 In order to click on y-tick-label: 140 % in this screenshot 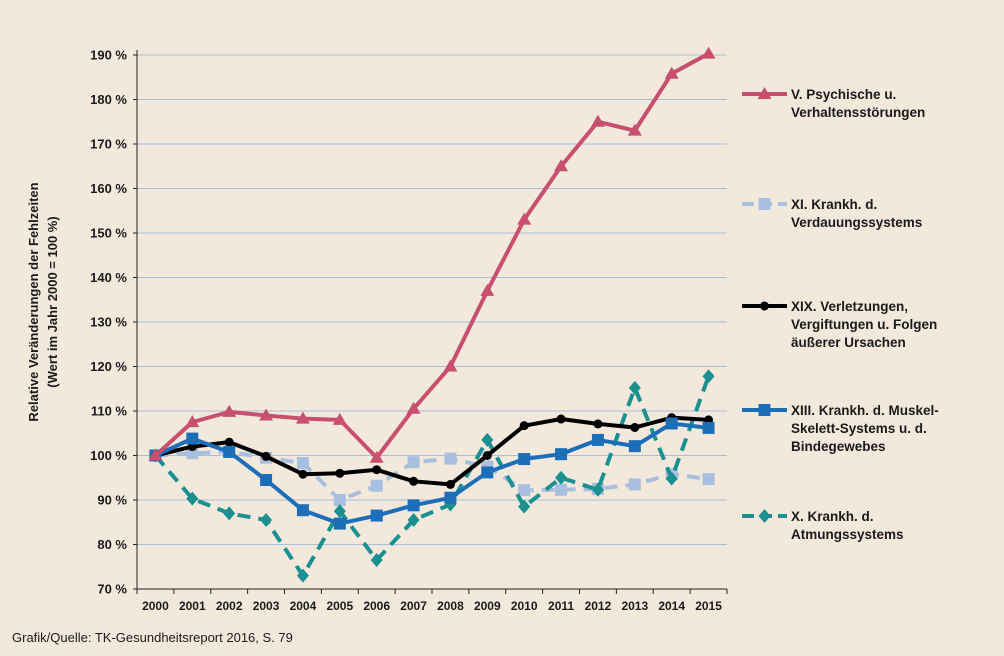, I will do `click(108, 277)`.